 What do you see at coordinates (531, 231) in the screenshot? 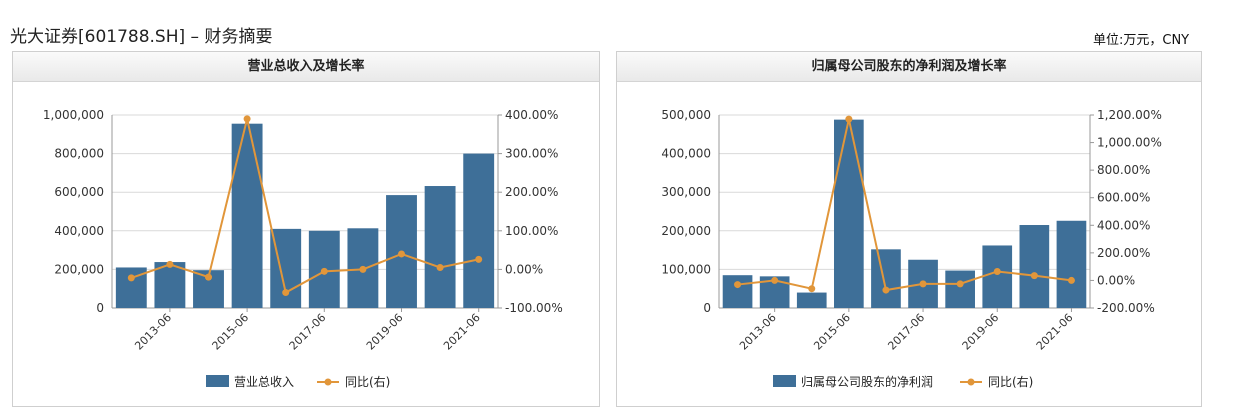
I see `y-tick-label-right: 100.00%` at bounding box center [531, 231].